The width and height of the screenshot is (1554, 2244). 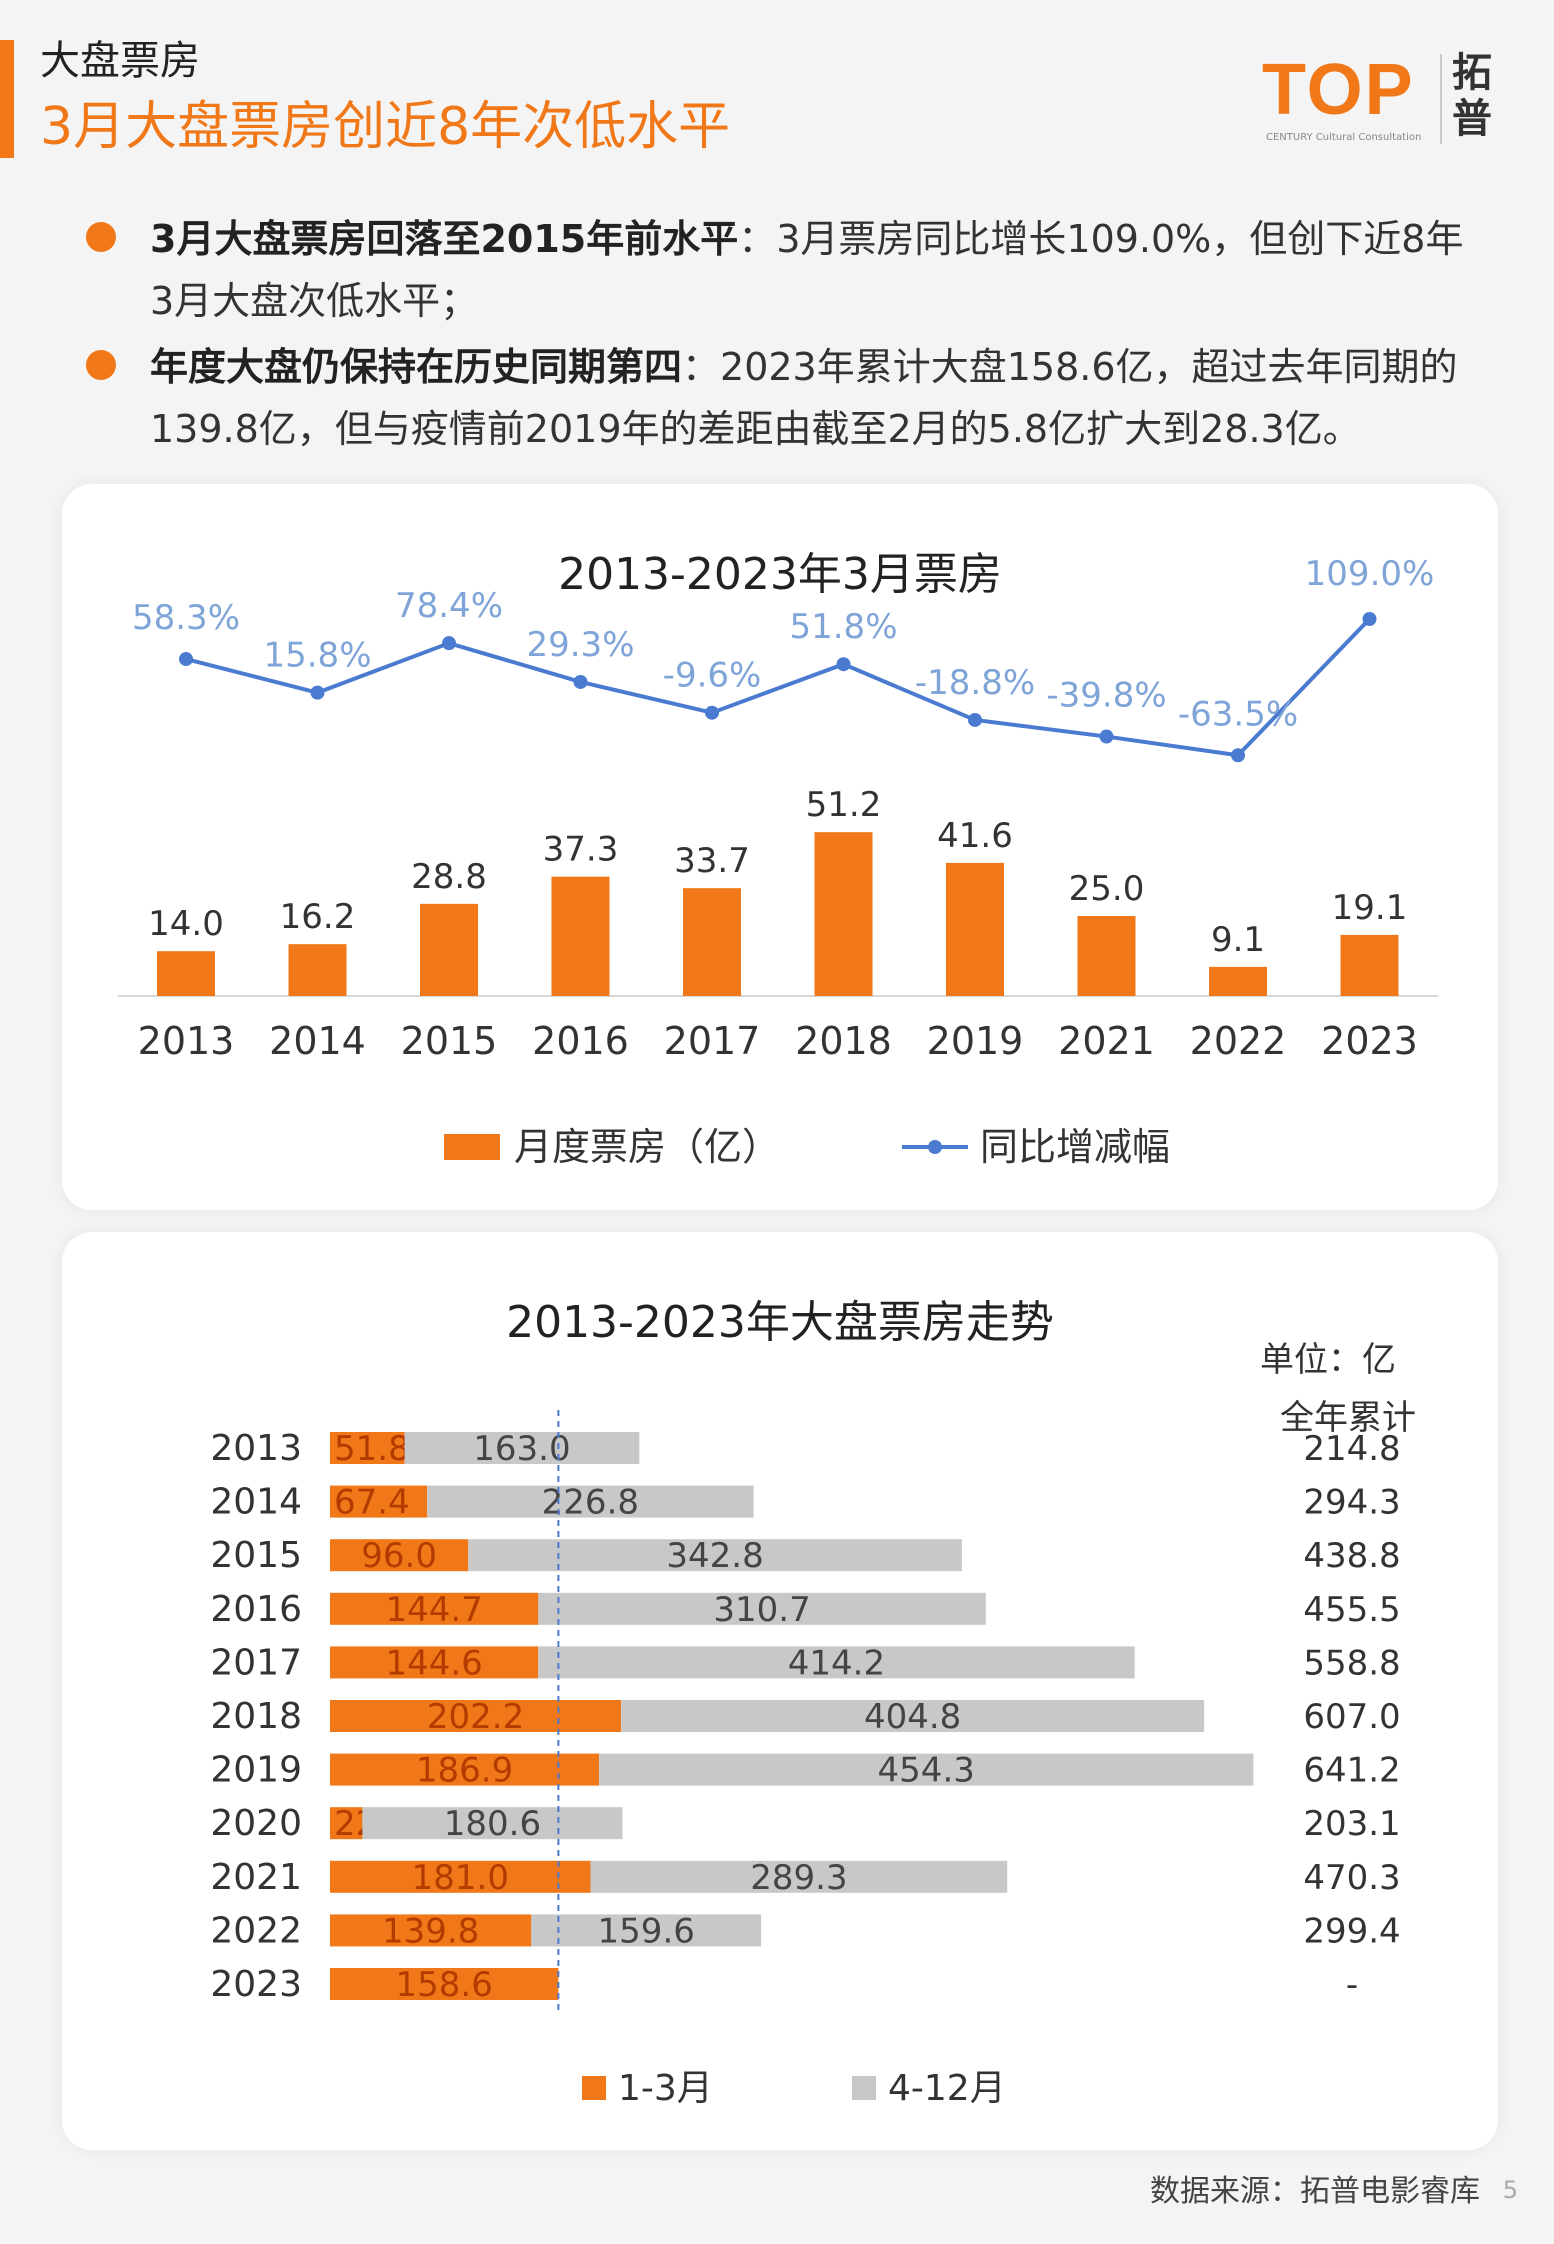 What do you see at coordinates (1315, 2191) in the screenshot?
I see `data-source: 数据来源：拓普电影睿库` at bounding box center [1315, 2191].